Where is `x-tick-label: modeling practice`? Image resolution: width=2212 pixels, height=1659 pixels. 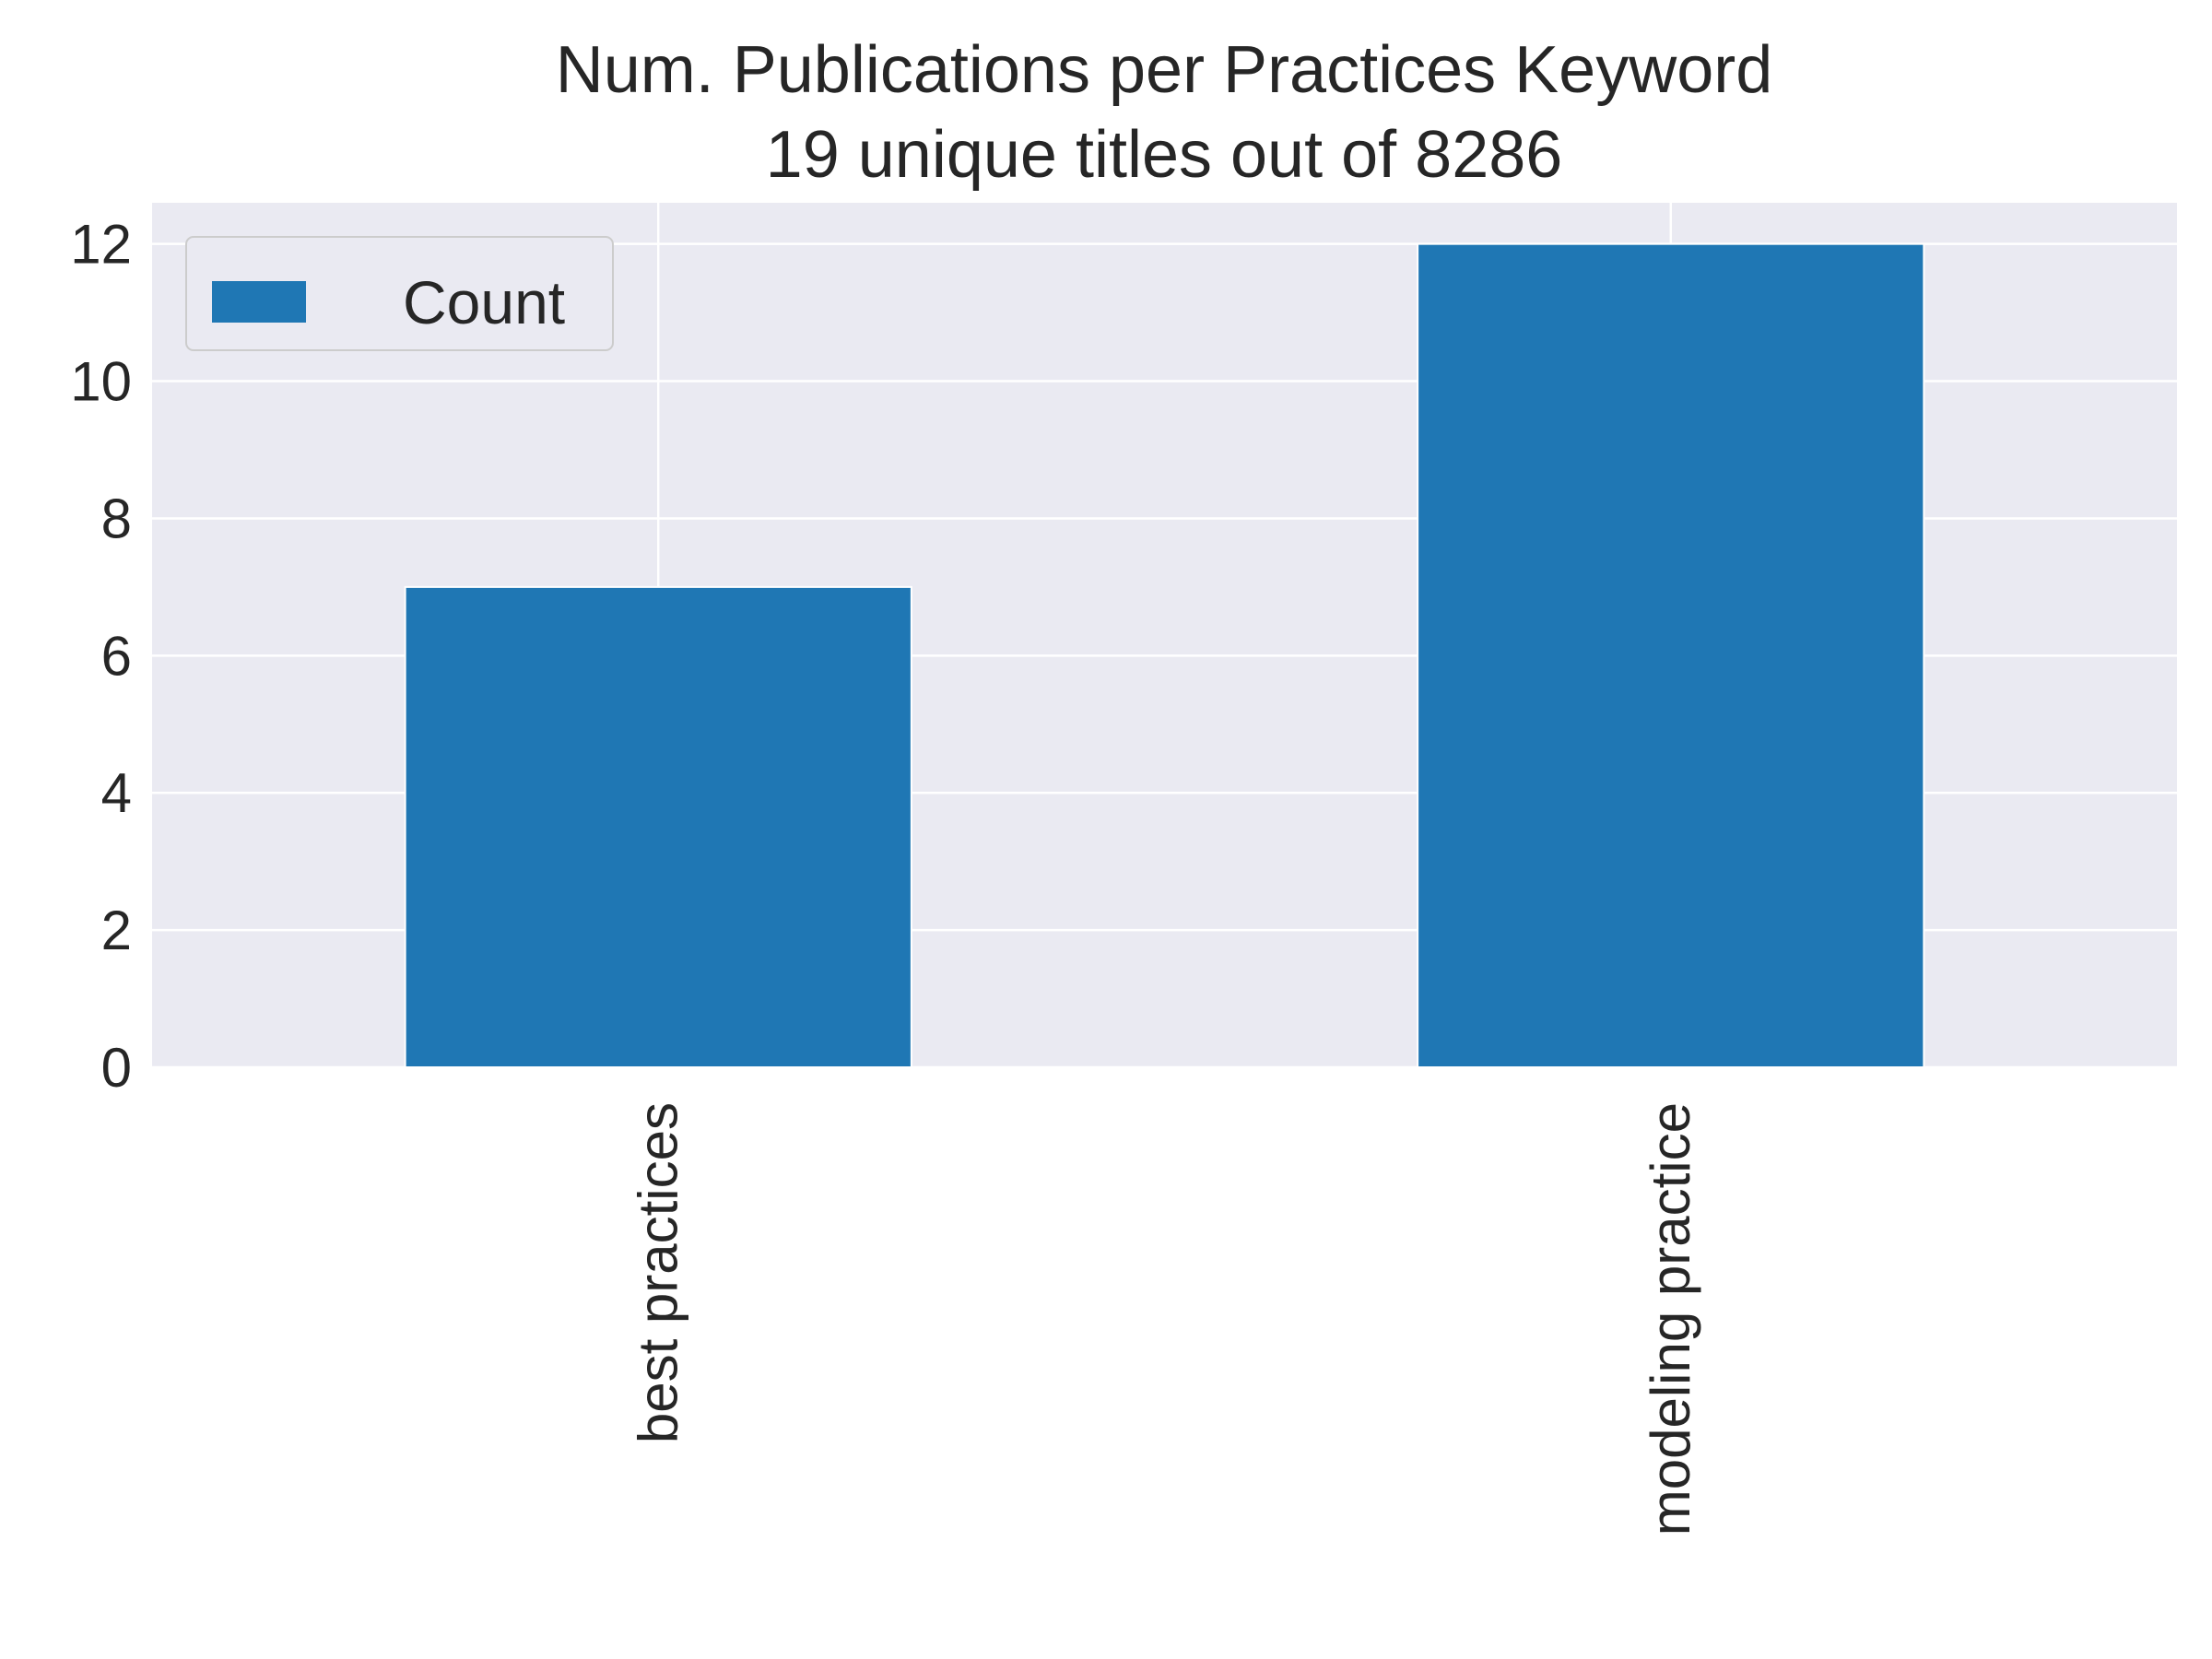
x-tick-label: modeling practice is located at coordinates (1670, 1318).